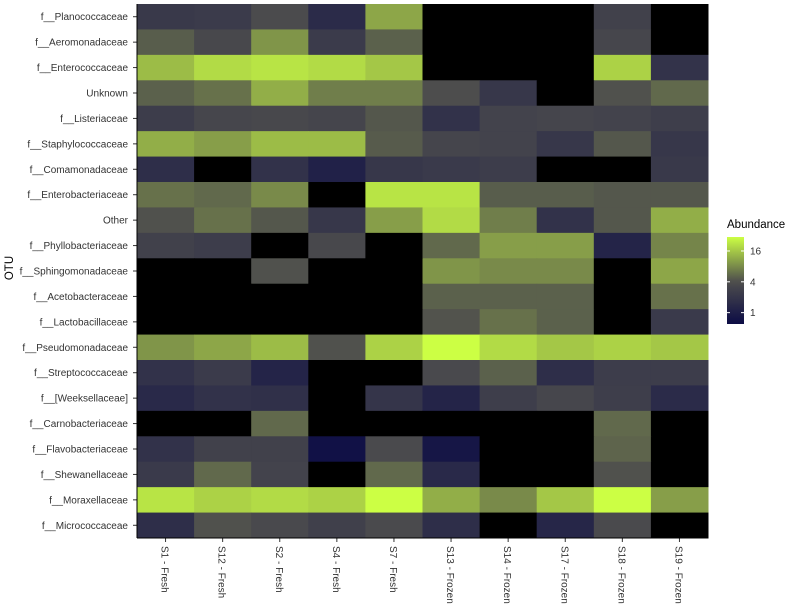  What do you see at coordinates (77, 144) in the screenshot?
I see `y-tick-label: f__Staphylococcaceae` at bounding box center [77, 144].